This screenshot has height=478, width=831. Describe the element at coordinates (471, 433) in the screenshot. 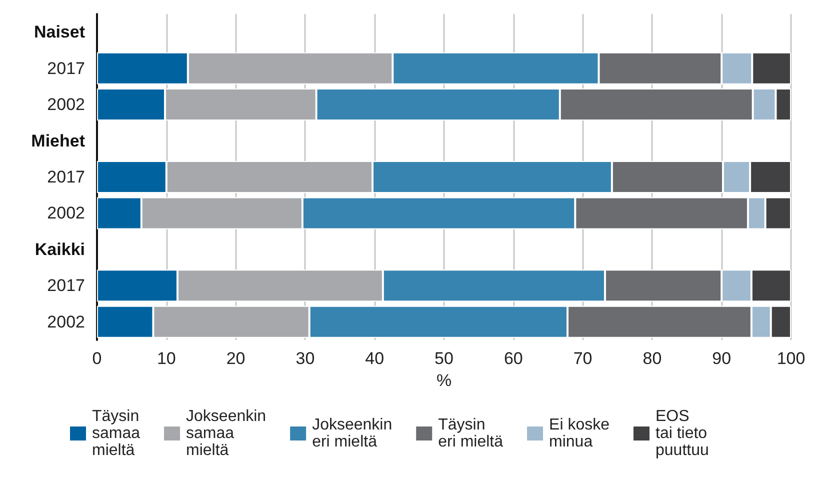

I see `legend-label: Täysin eri mieltä` at that location.